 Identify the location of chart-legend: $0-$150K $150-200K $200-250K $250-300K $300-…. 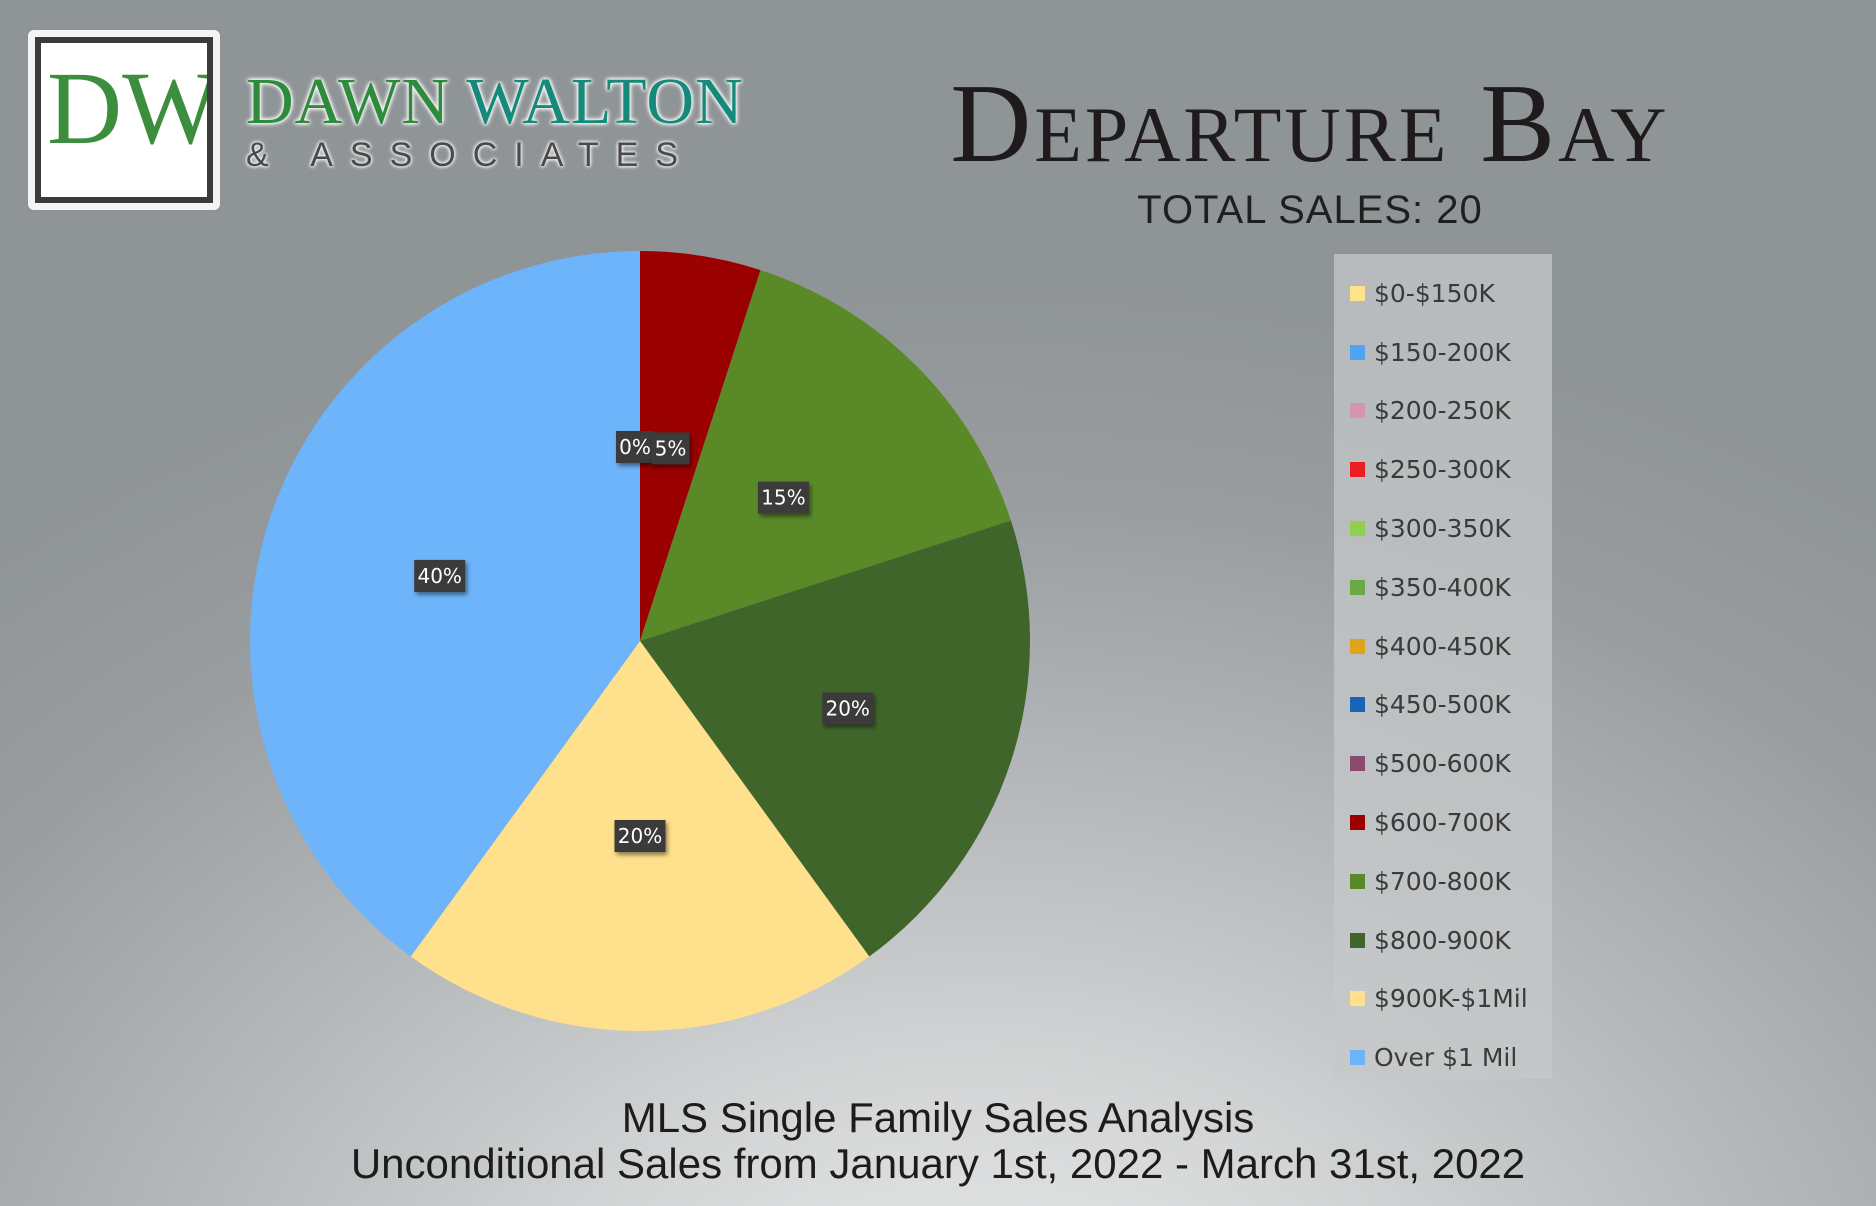
(1443, 666).